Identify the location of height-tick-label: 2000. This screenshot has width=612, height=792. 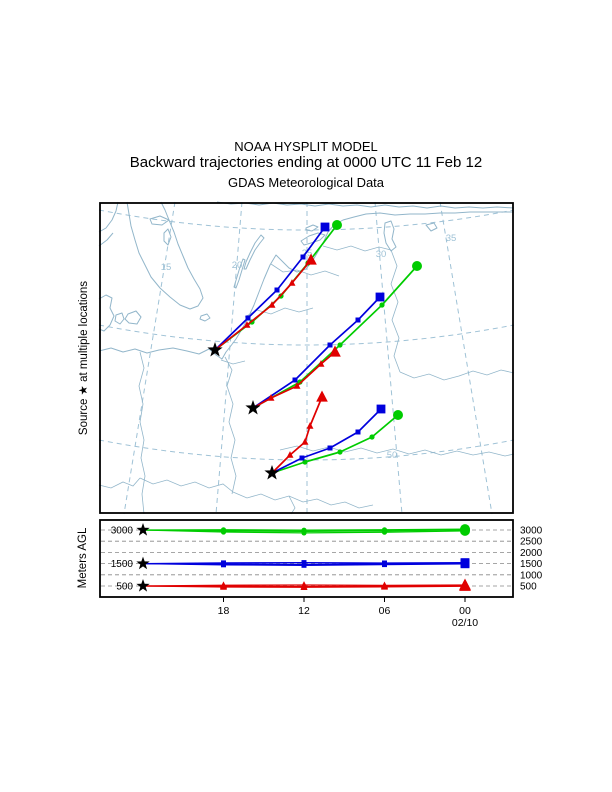
(531, 553).